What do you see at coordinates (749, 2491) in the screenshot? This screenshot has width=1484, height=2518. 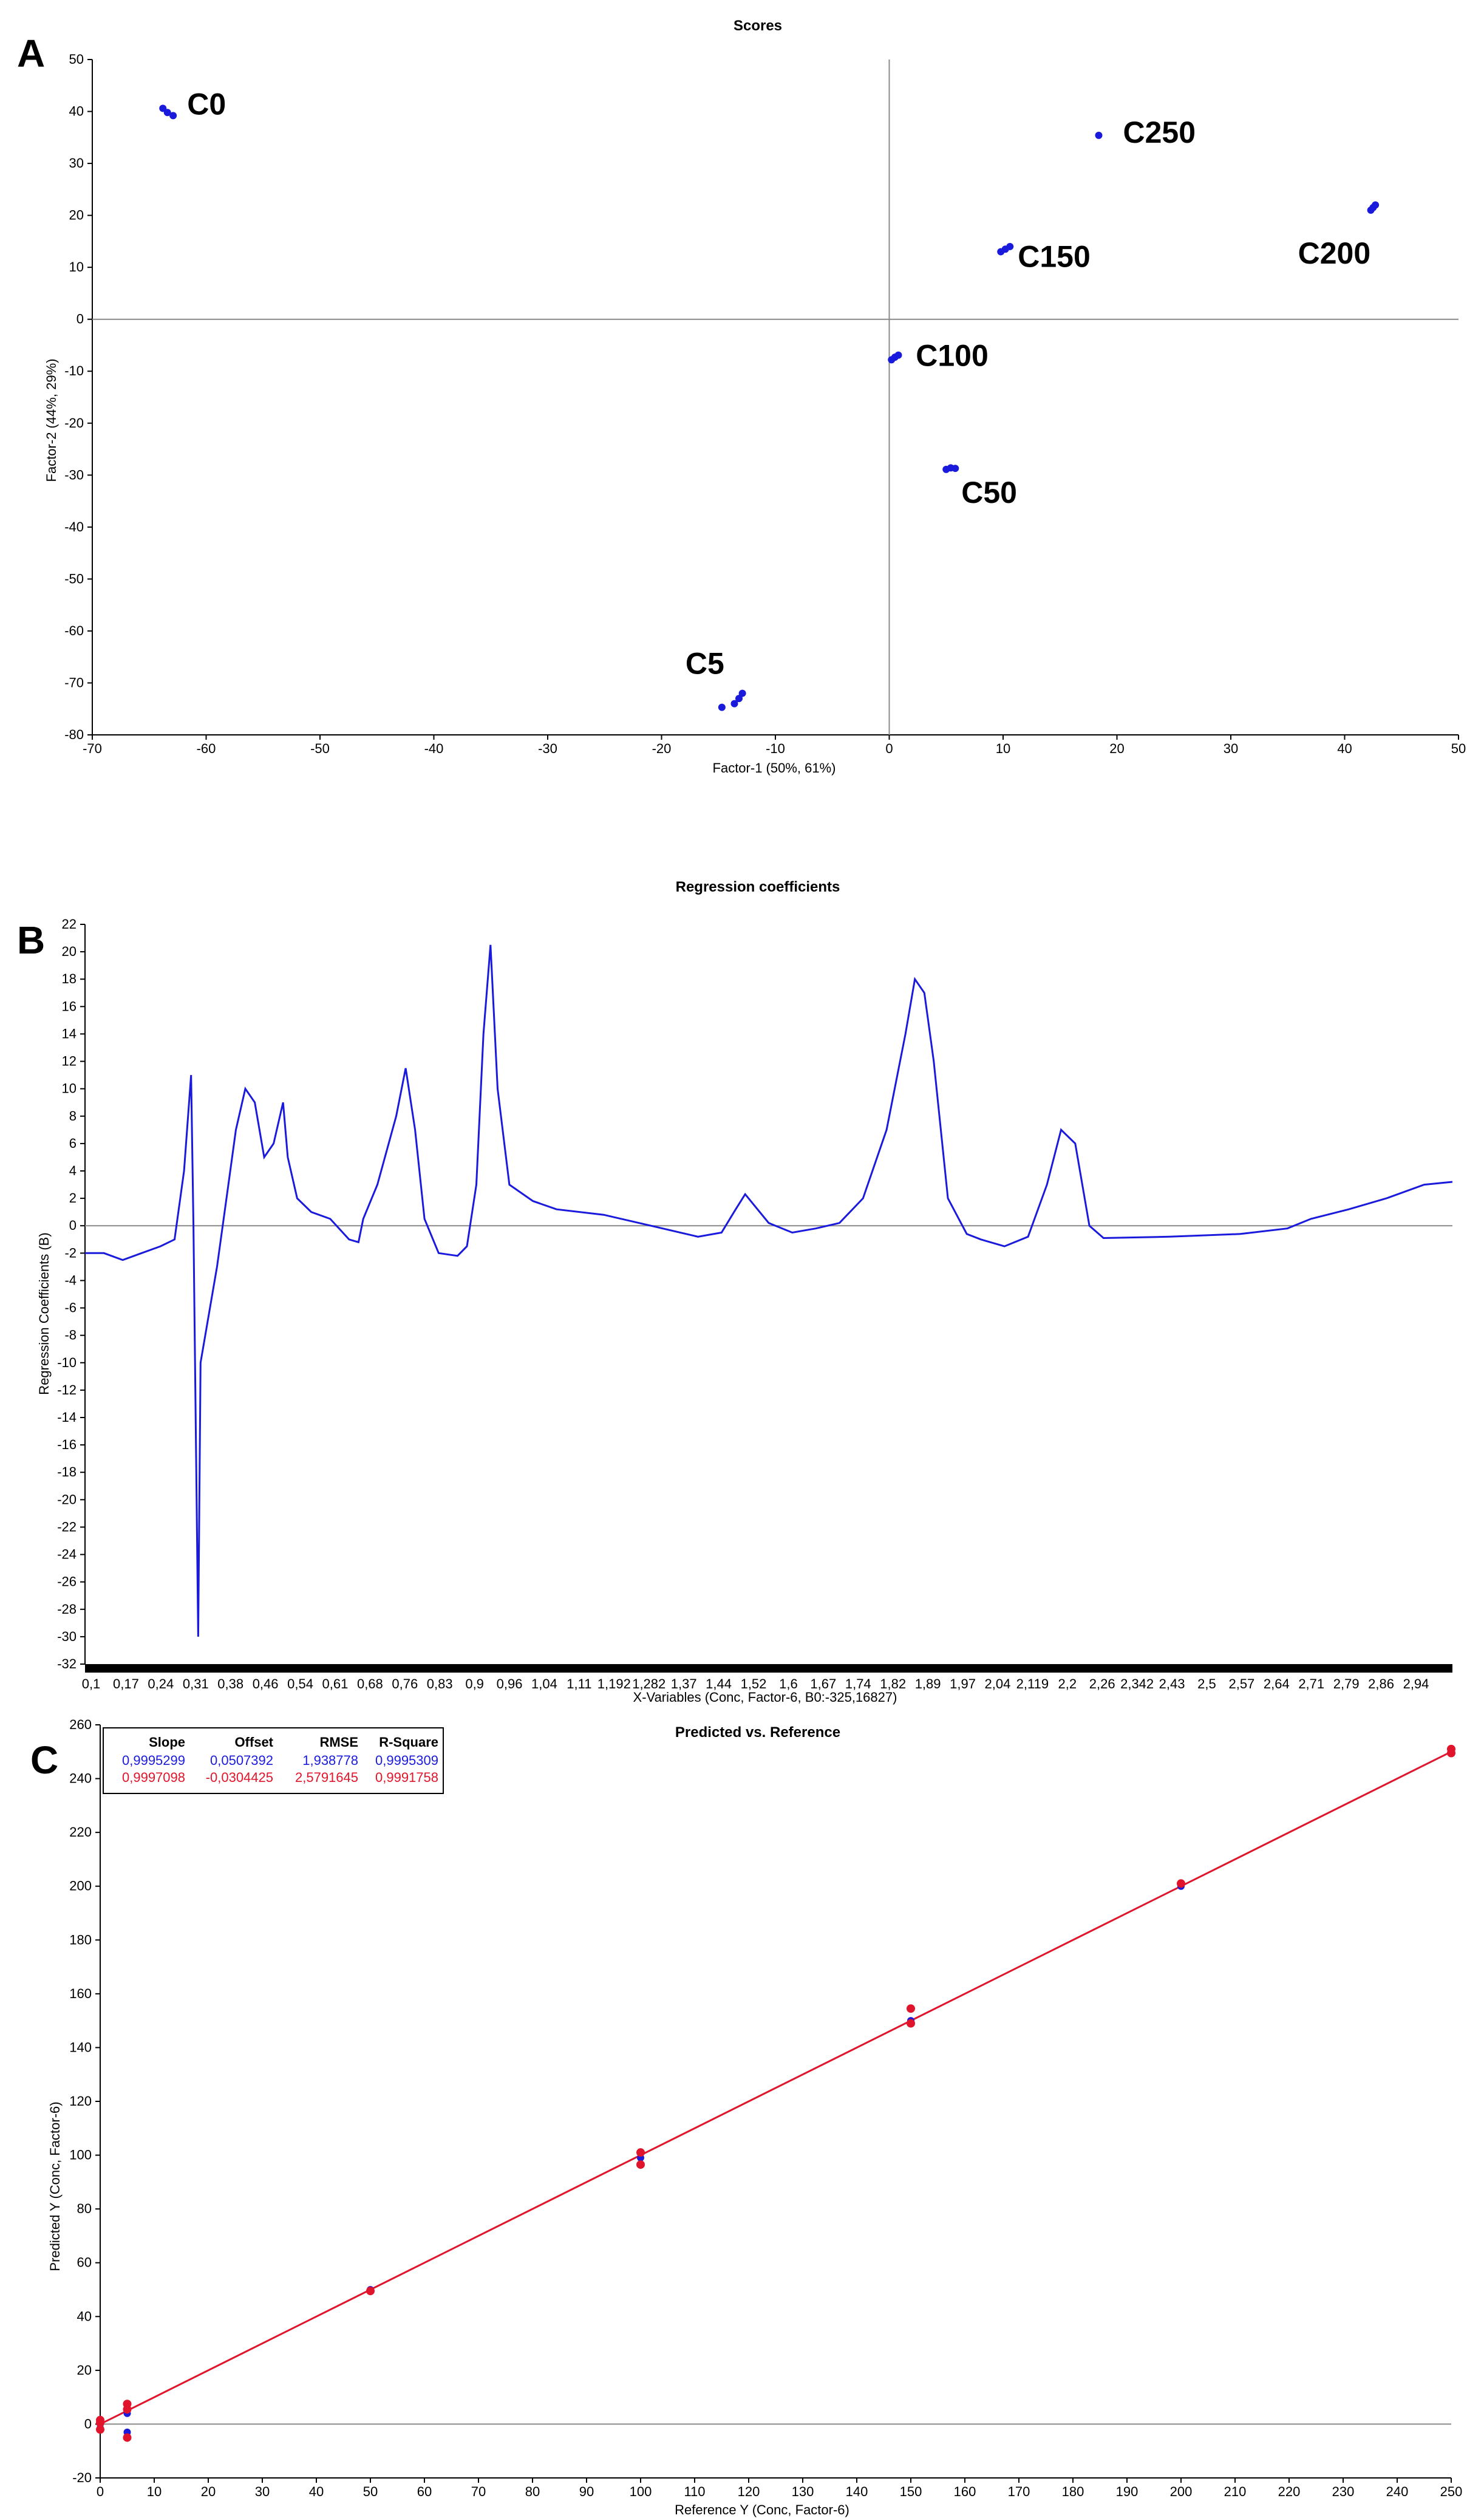 I see `predicted-x-tick-label: 120` at bounding box center [749, 2491].